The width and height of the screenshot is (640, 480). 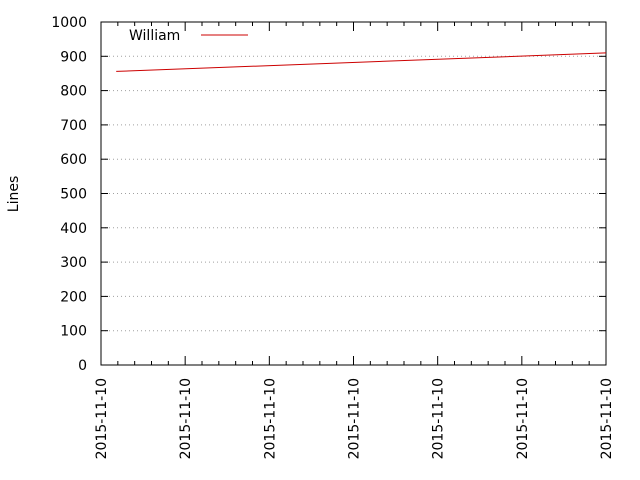 I want to click on y-tick-label: 800, so click(x=73, y=92).